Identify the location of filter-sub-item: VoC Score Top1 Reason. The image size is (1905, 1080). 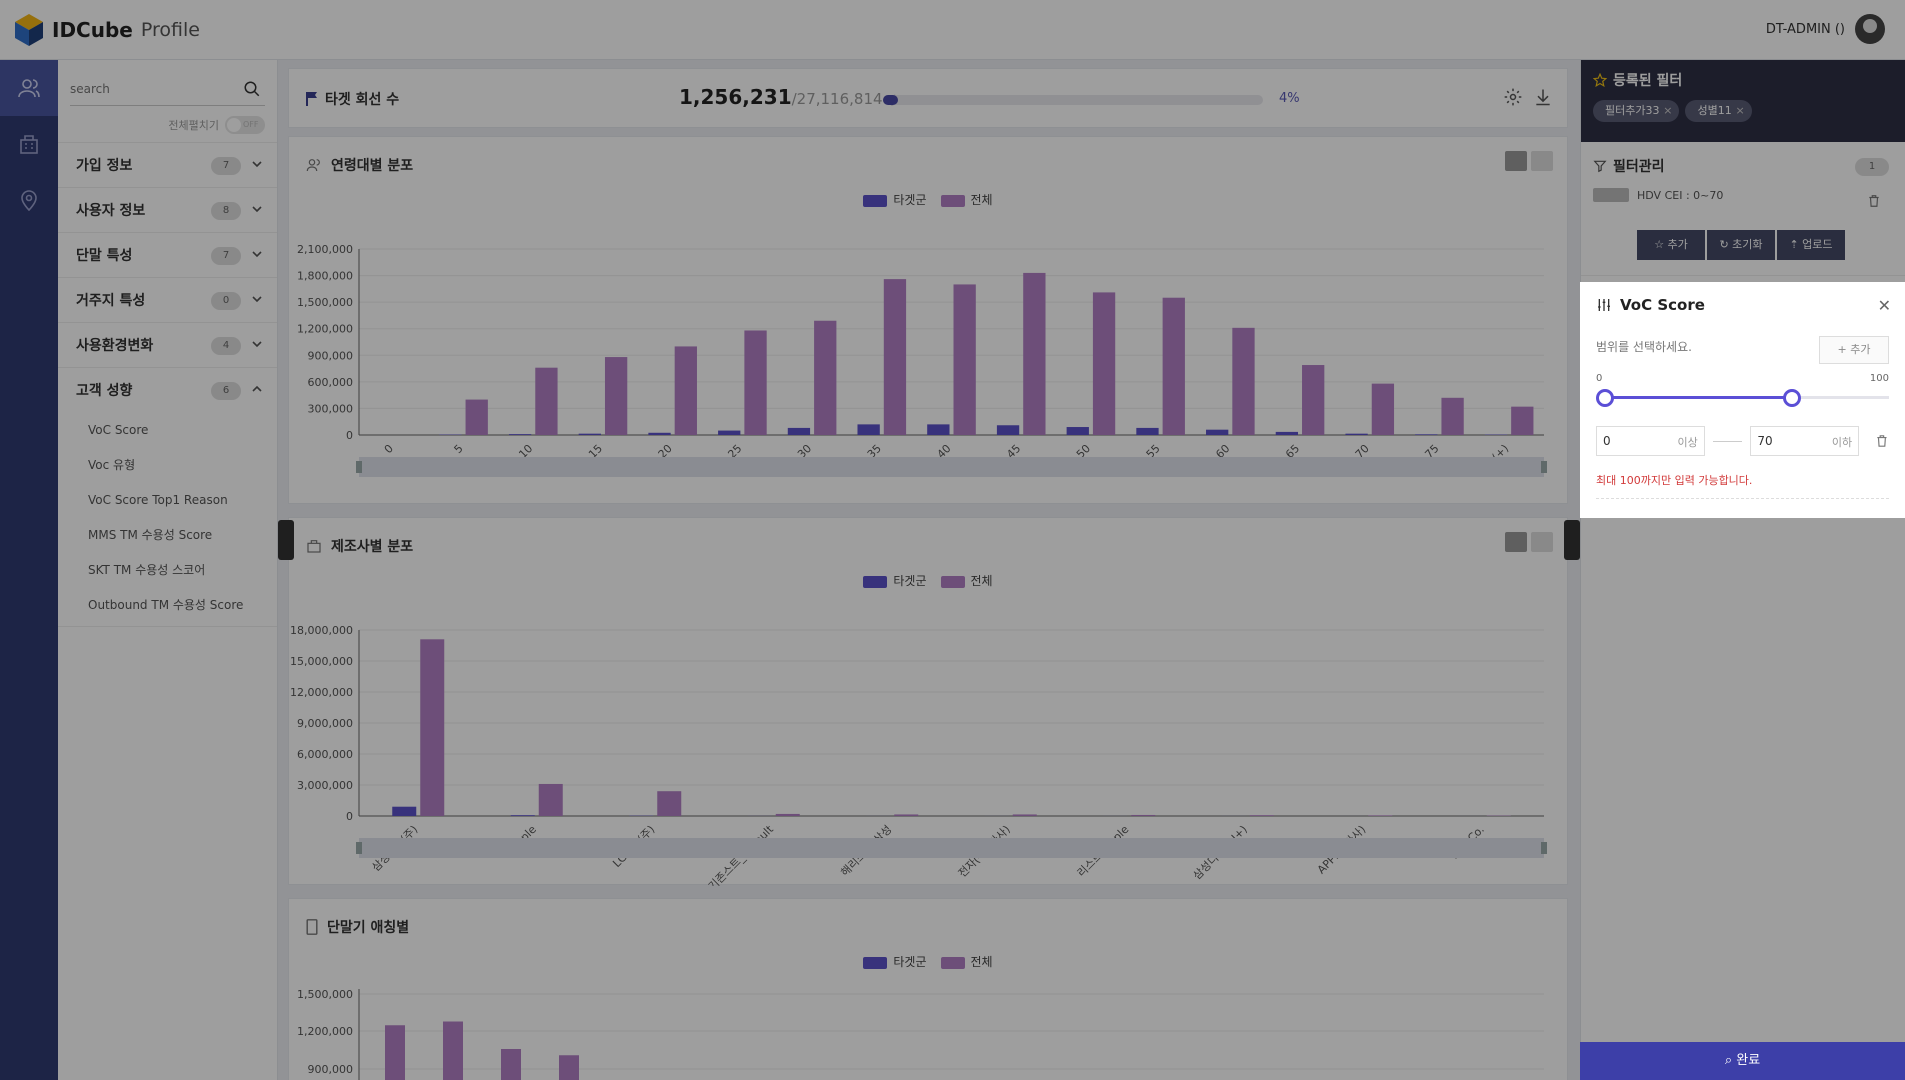
(158, 499).